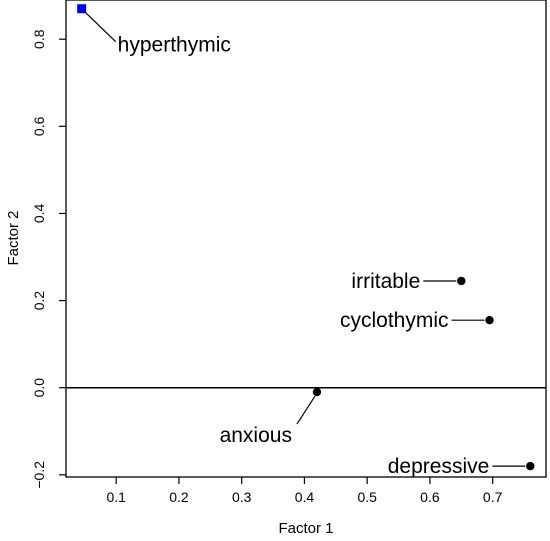  Describe the element at coordinates (430, 497) in the screenshot. I see `x-tick-label: 0.6` at that location.